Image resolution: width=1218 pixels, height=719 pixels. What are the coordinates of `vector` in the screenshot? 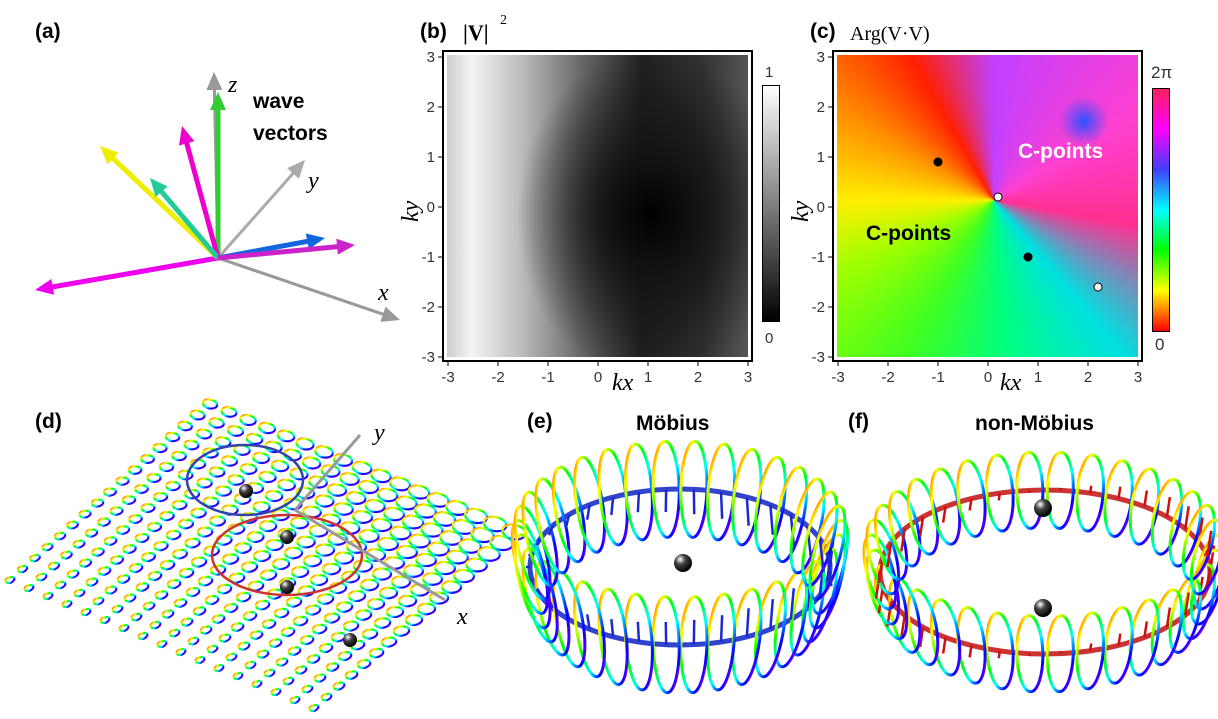 It's located at (164, 207).